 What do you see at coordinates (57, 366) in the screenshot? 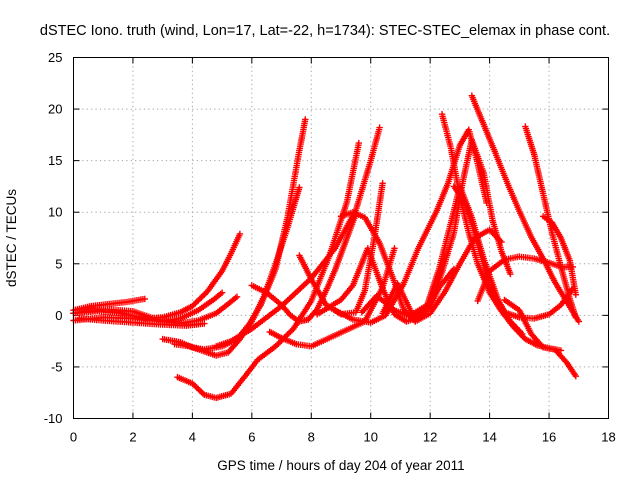
I see `y-tick-label: -5` at bounding box center [57, 366].